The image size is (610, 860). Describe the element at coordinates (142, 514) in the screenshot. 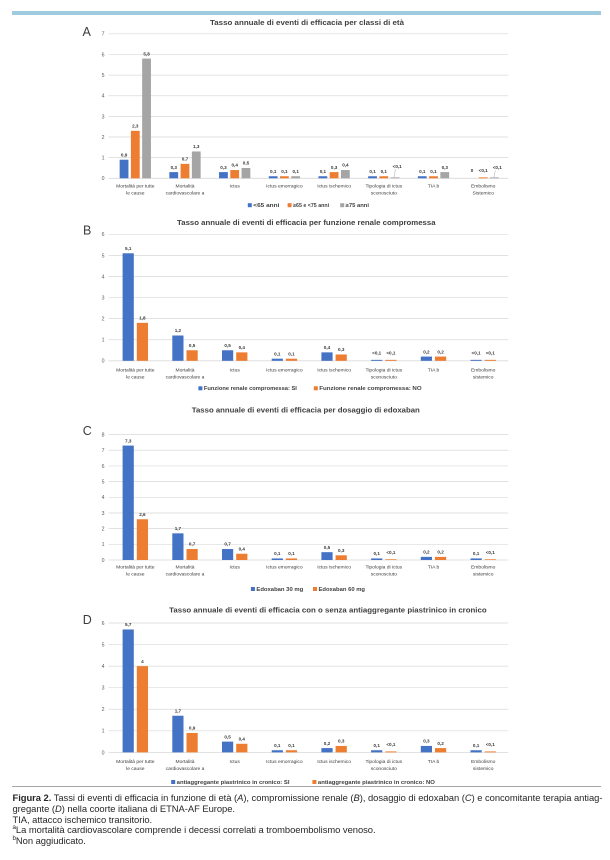

I see `svg-text: 2,6` at that location.